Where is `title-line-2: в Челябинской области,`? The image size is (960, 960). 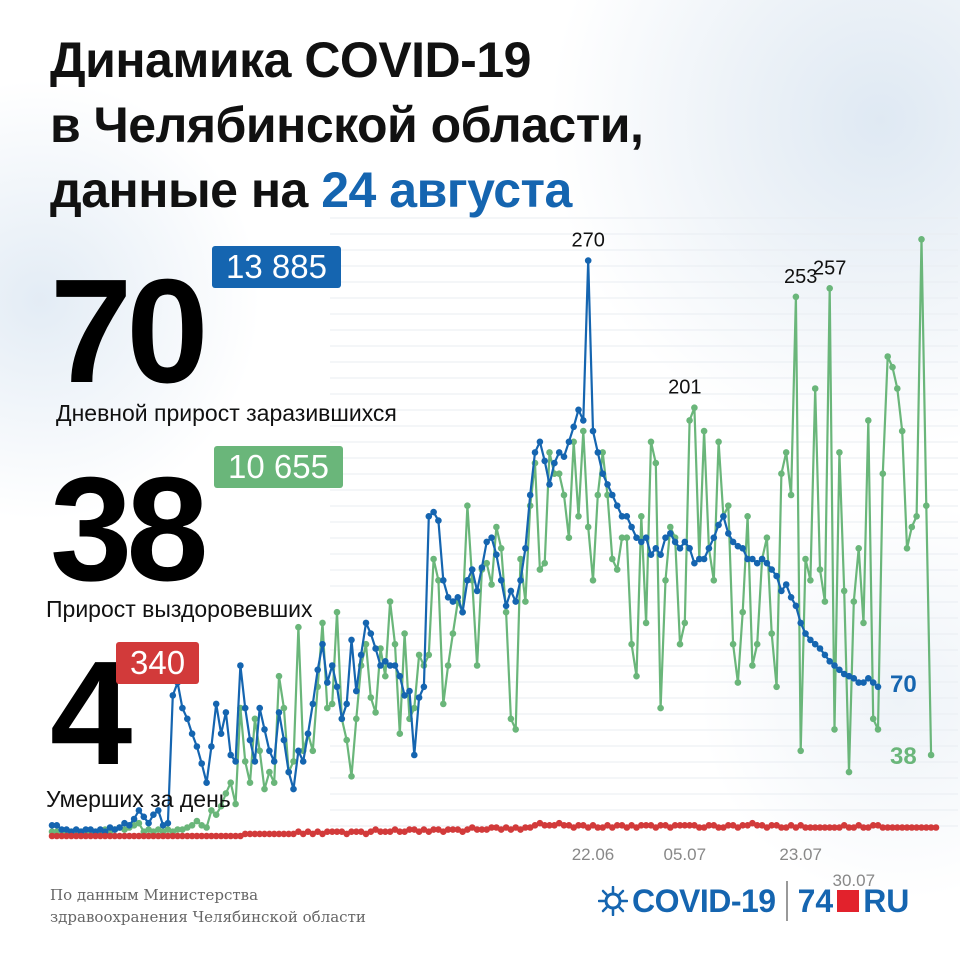
title-line-2: в Челябинской области, is located at coordinates (347, 125).